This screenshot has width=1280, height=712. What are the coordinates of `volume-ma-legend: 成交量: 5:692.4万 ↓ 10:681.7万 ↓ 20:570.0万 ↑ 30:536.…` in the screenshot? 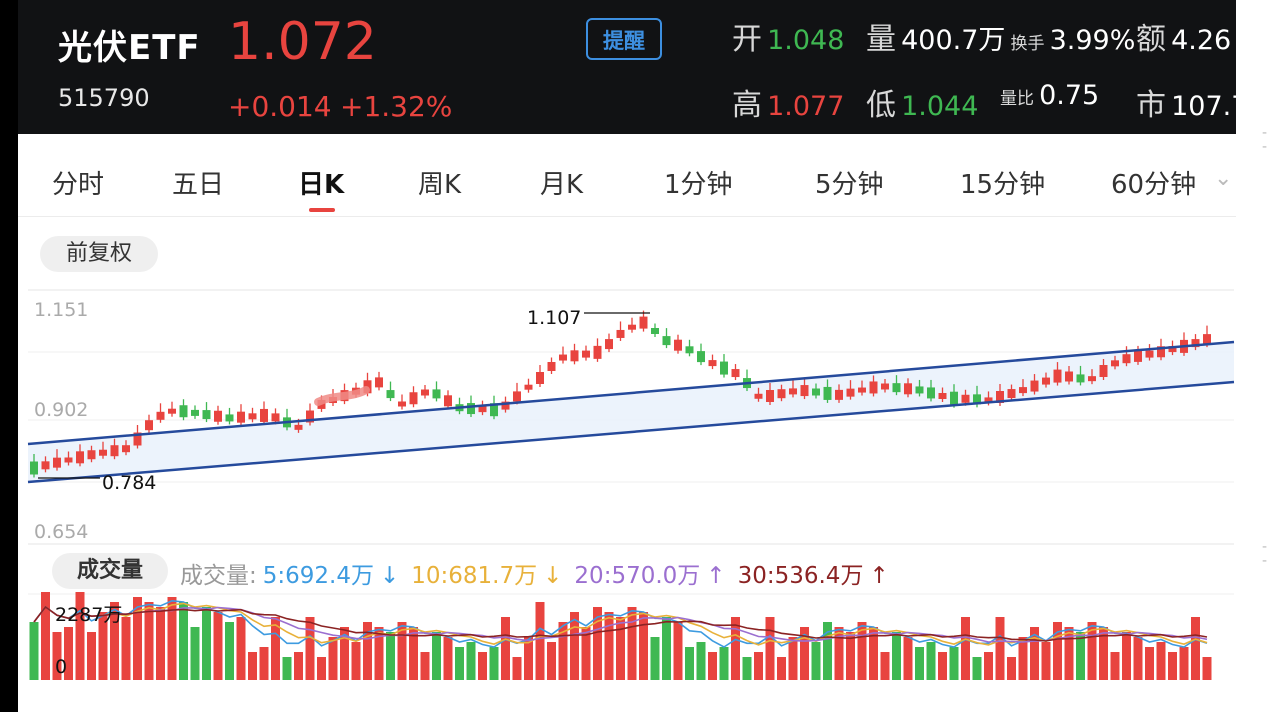 It's located at (540, 573).